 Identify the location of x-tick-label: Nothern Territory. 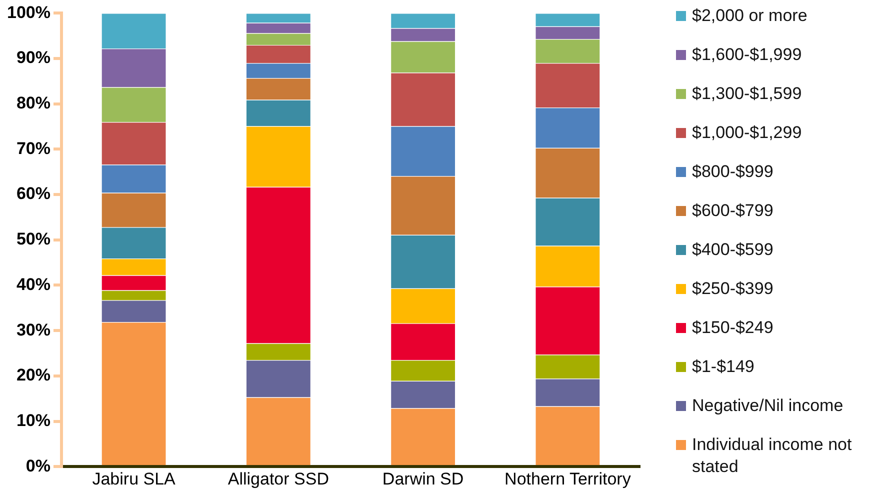
(568, 478).